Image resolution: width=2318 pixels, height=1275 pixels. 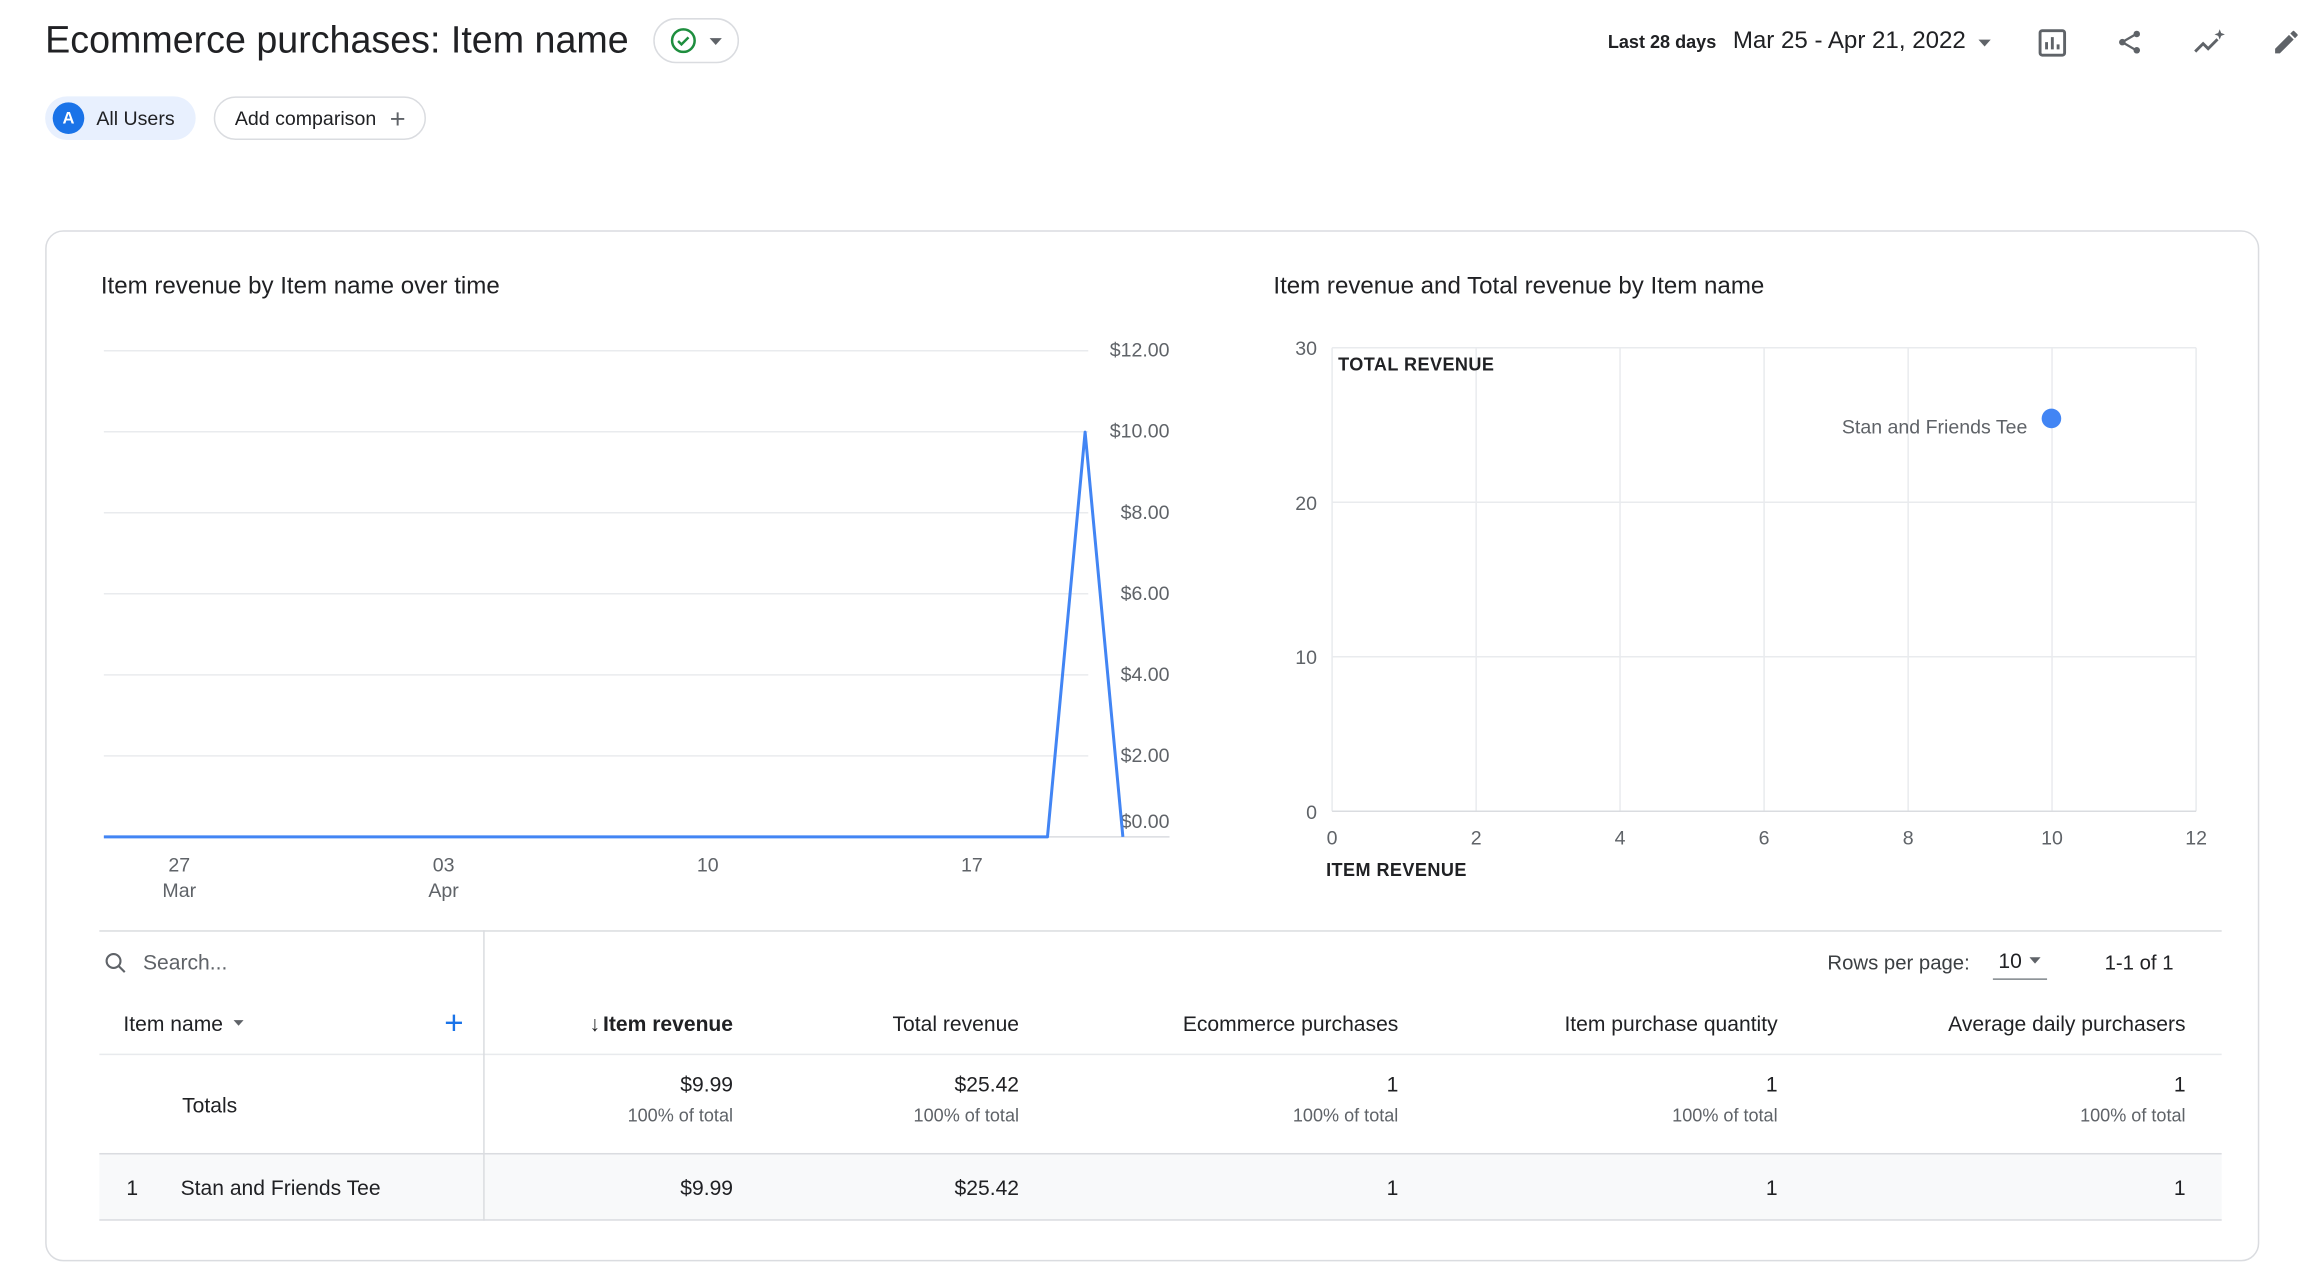 What do you see at coordinates (1849, 41) in the screenshot?
I see `date-range-value: Mar 25 - Apr 21, 2022` at bounding box center [1849, 41].